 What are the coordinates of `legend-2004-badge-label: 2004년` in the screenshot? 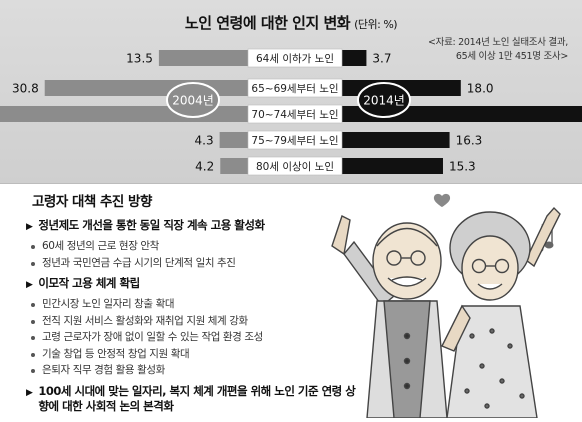 It's located at (193, 101).